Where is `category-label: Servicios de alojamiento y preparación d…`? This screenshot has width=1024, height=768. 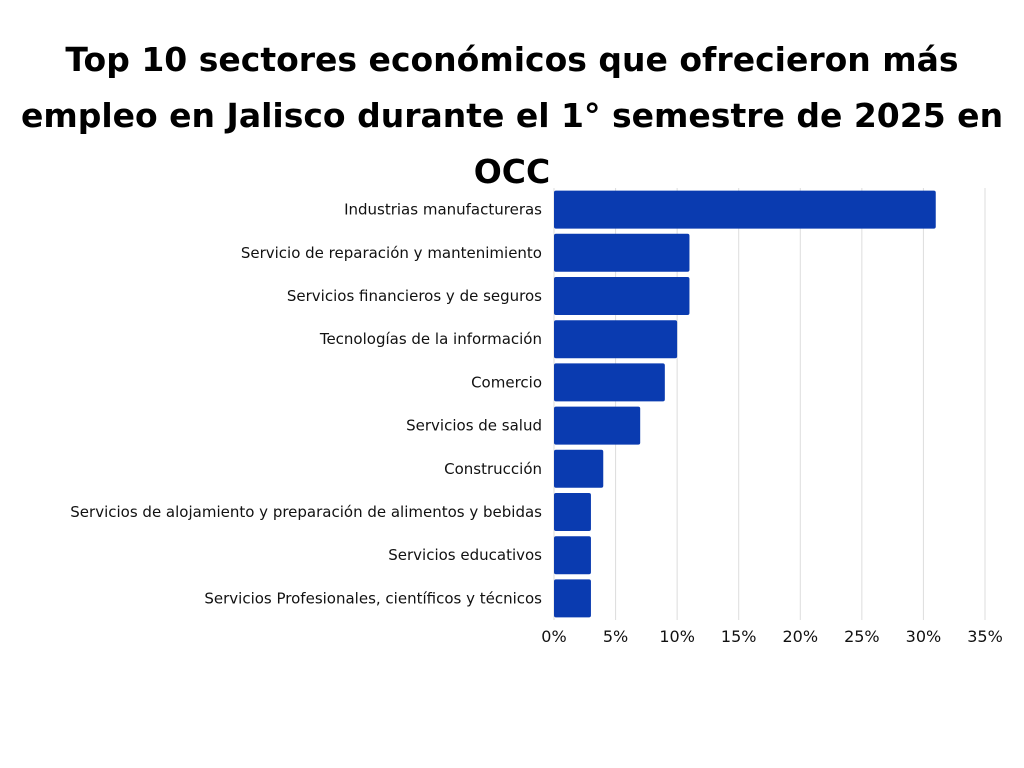
category-label: Servicios de alojamiento y preparación d… is located at coordinates (306, 512).